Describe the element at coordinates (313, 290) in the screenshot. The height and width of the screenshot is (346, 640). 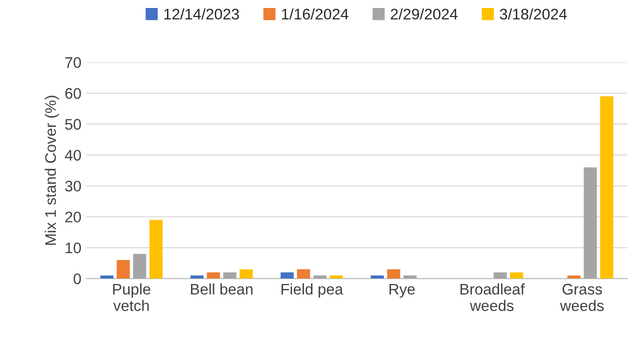
I see `x-tick-label: Field pea` at that location.